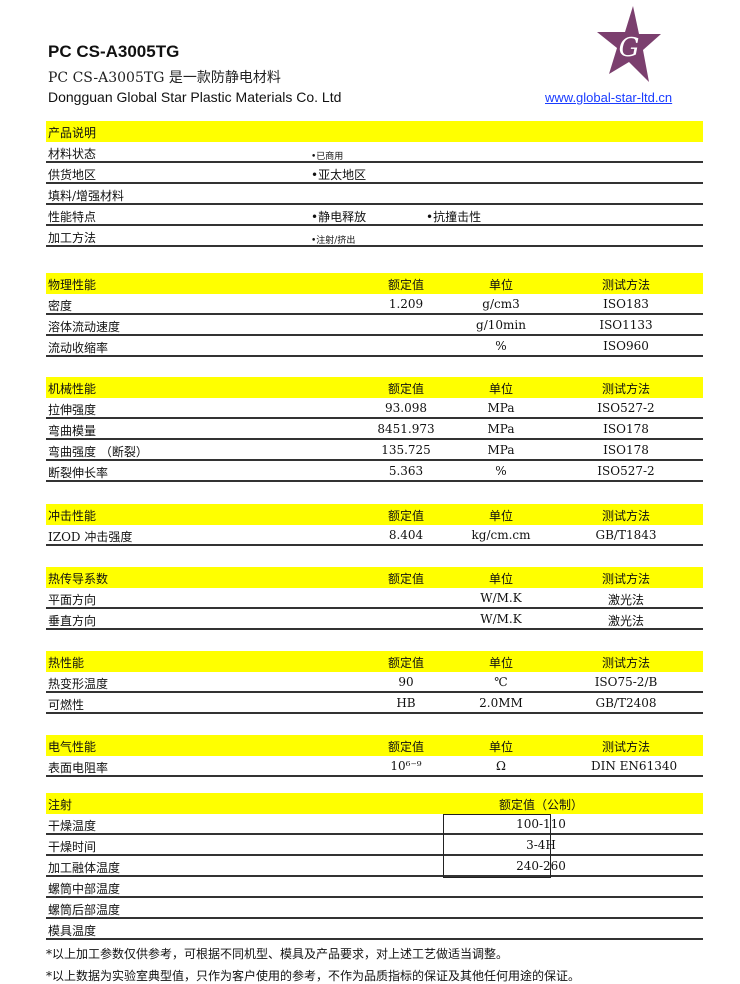 This screenshot has width=740, height=984. Describe the element at coordinates (374, 703) in the screenshot. I see `table-row: 可燃性 HB 2.0MM GB/T2408` at that location.